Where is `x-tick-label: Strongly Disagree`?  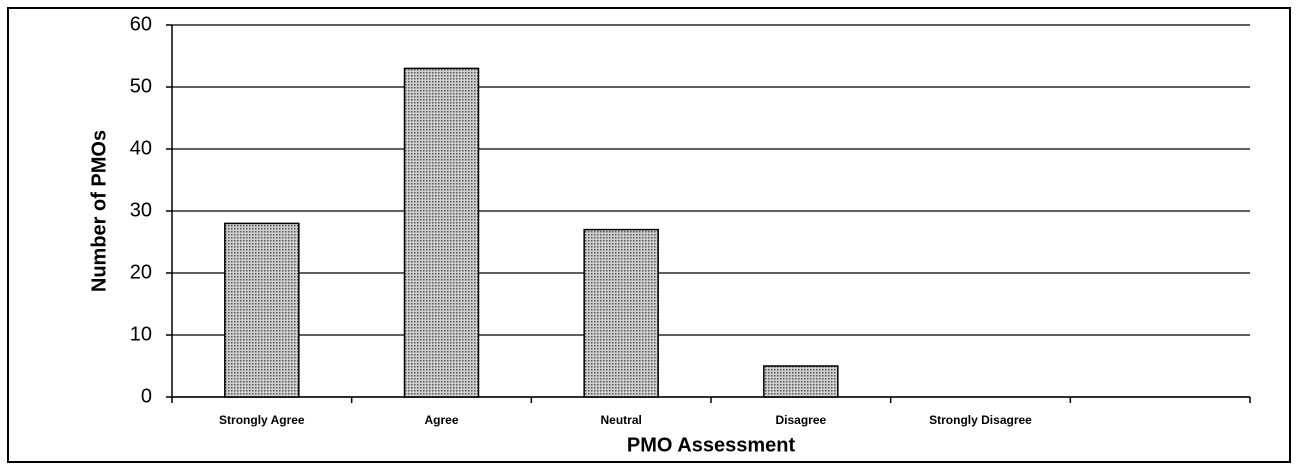
x-tick-label: Strongly Disagree is located at coordinates (980, 420).